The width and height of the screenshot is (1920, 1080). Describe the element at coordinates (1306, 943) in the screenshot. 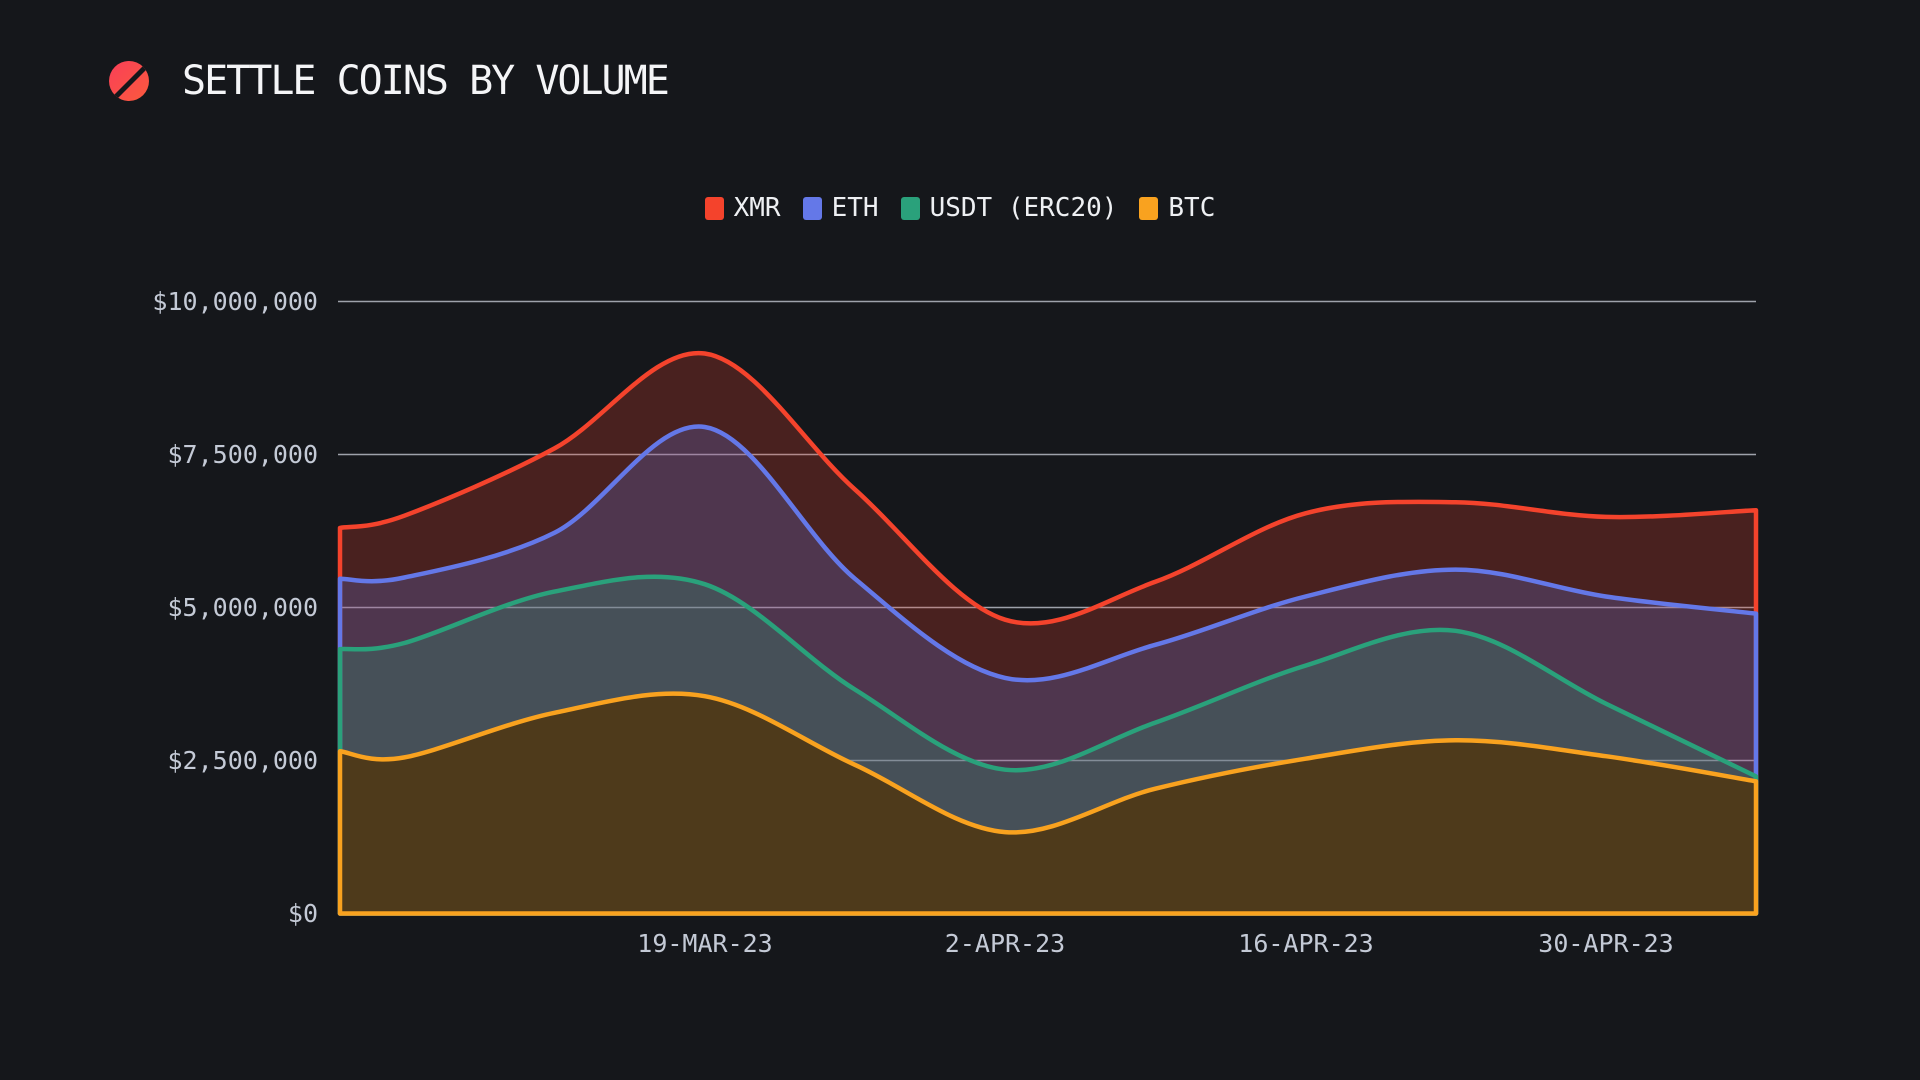

I see `x-axis-tick-label: 16-APR-23` at that location.